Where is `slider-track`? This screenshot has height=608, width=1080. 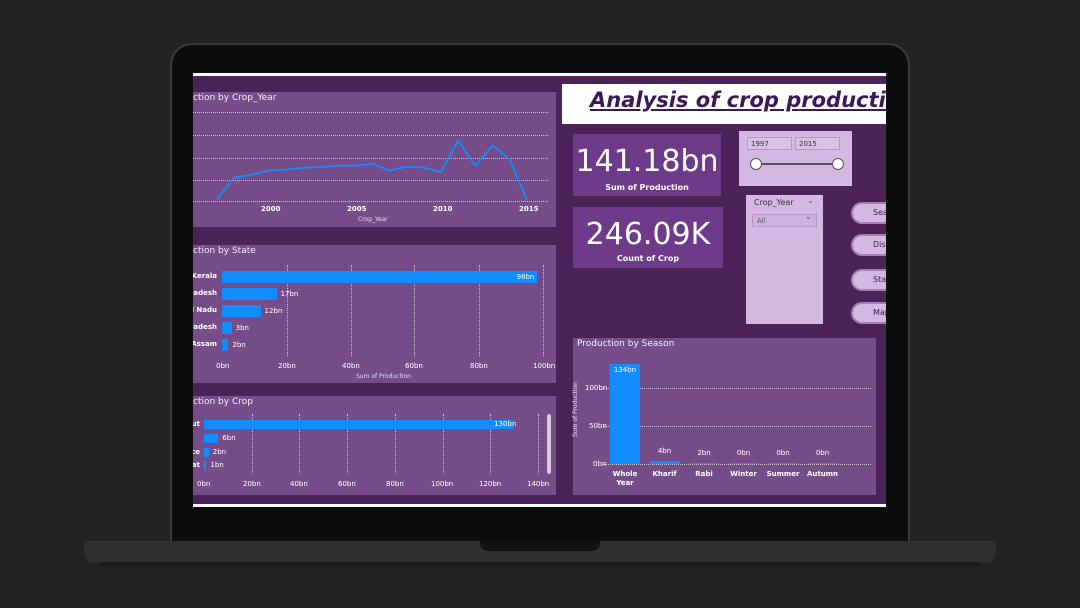 slider-track is located at coordinates (797, 164).